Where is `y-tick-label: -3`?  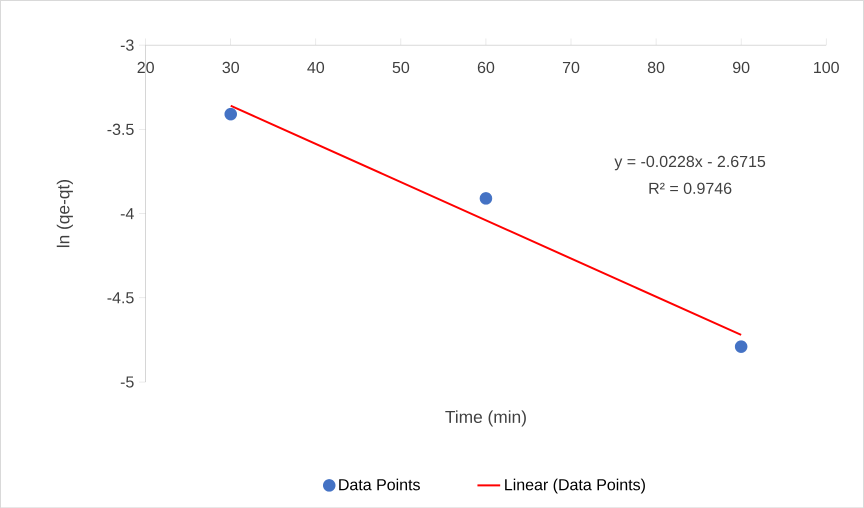 y-tick-label: -3 is located at coordinates (127, 45).